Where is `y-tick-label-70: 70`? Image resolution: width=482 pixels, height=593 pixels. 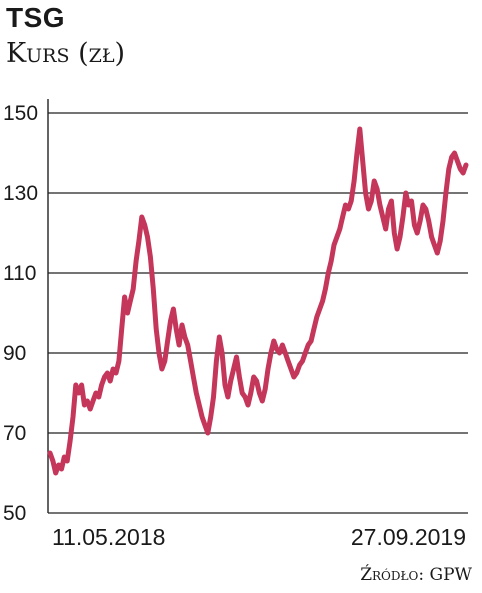 y-tick-label-70: 70 is located at coordinates (14, 433).